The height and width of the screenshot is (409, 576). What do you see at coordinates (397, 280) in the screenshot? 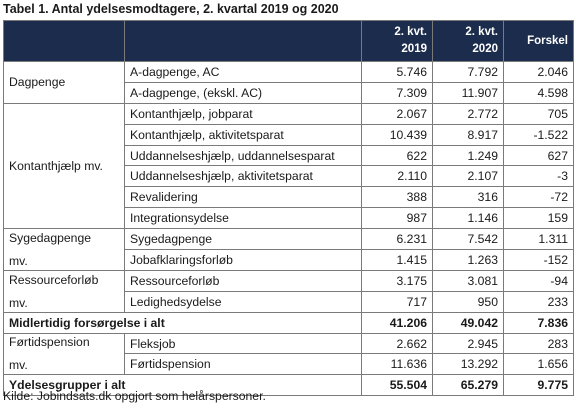
I see `value-2019: 3.175` at bounding box center [397, 280].